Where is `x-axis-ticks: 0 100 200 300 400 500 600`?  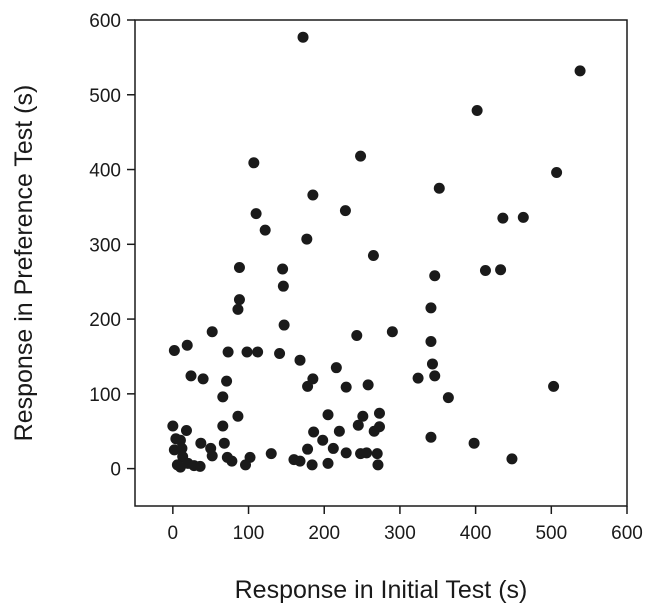 x-axis-ticks: 0 100 200 300 400 500 600 is located at coordinates (405, 525).